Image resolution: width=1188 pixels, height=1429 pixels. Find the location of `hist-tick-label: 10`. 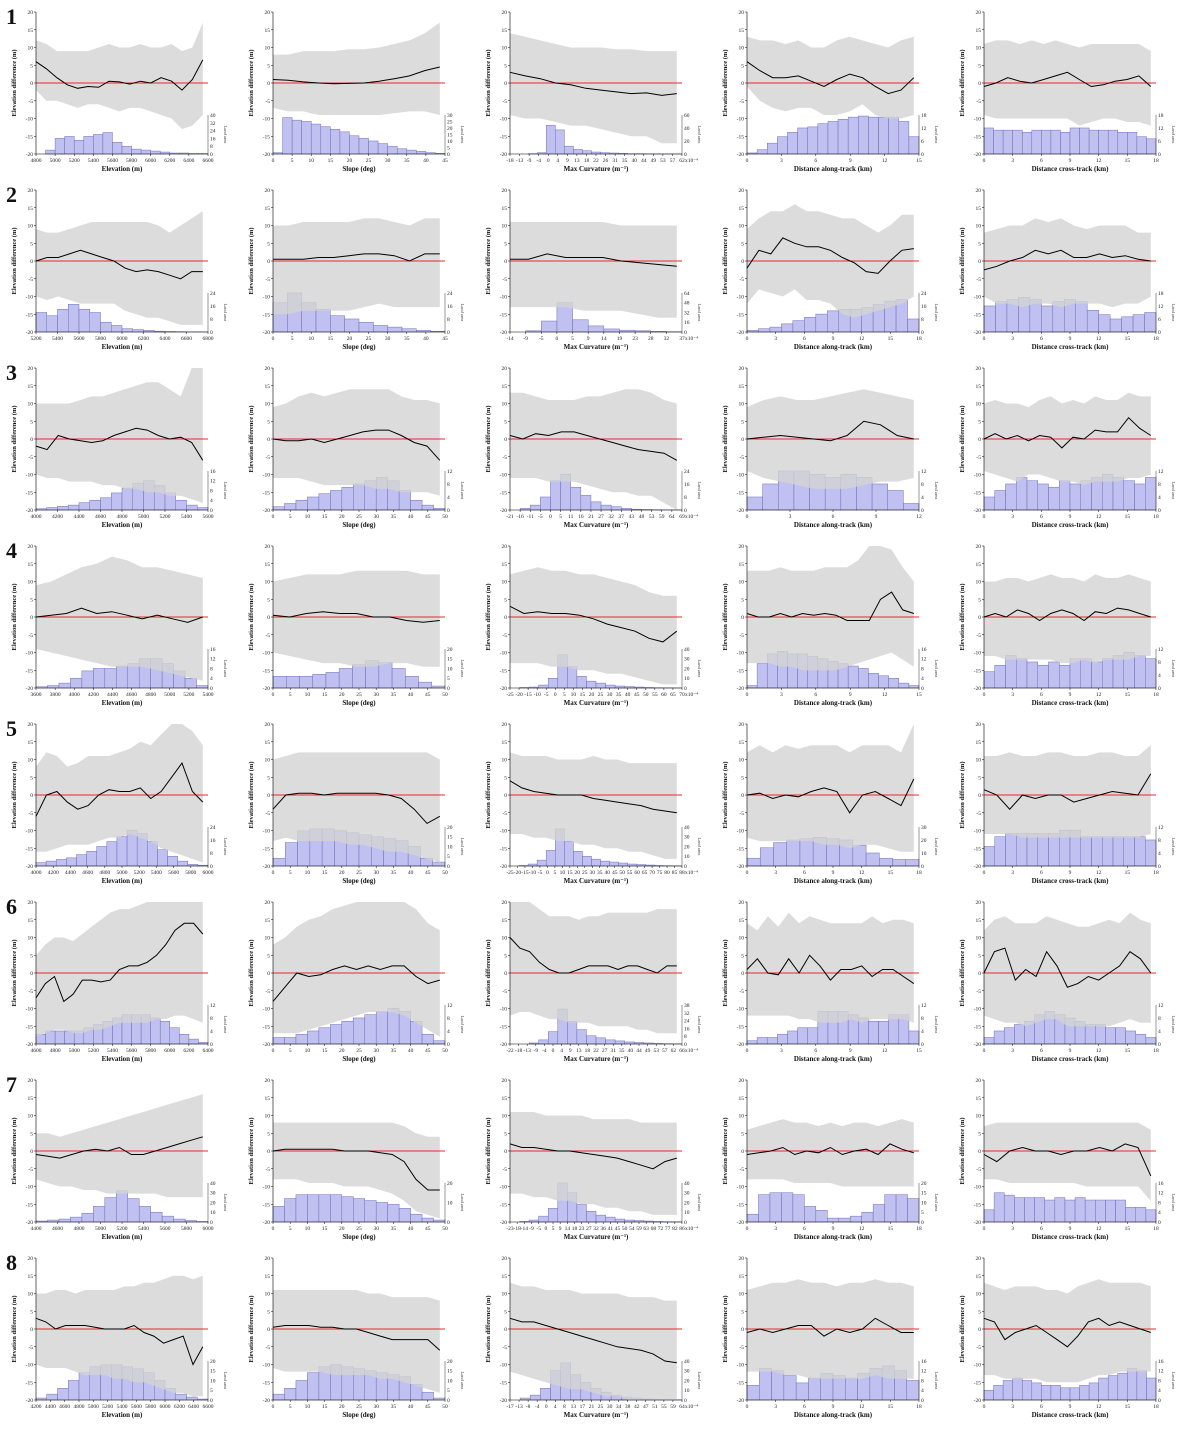

hist-tick-label: 10 is located at coordinates (687, 679).